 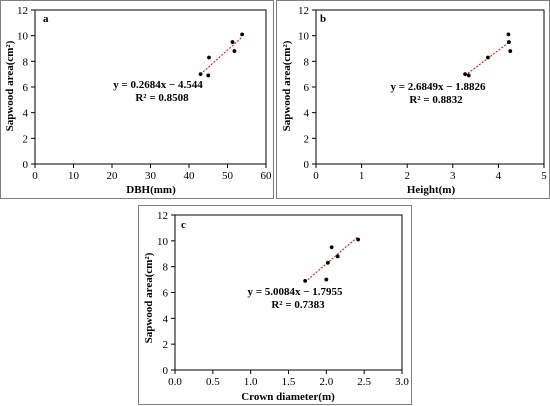 What do you see at coordinates (438, 87) in the screenshot?
I see `trendline-equation: y = 2.6849x − 1.8826` at bounding box center [438, 87].